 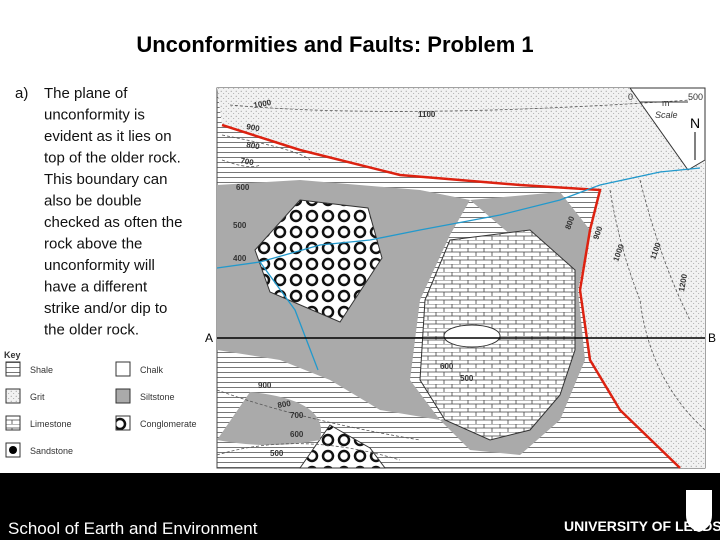 I want to click on legend-title: Key, so click(x=12, y=355).